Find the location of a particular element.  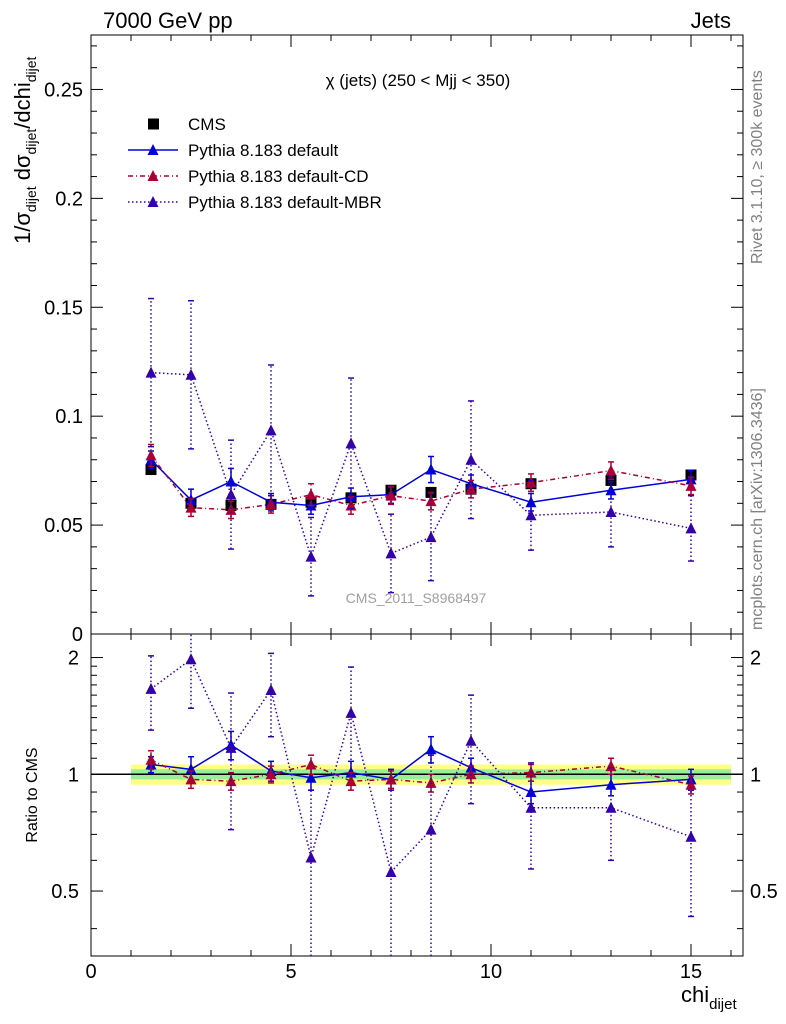

y-tick-label: 0.1 is located at coordinates (69, 417).